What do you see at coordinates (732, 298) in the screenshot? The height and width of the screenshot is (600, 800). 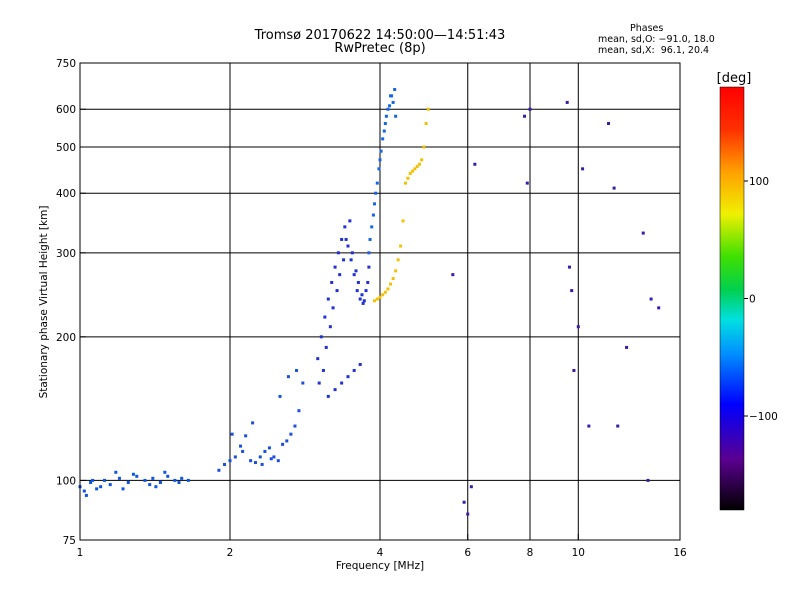 I see `colorbar` at bounding box center [732, 298].